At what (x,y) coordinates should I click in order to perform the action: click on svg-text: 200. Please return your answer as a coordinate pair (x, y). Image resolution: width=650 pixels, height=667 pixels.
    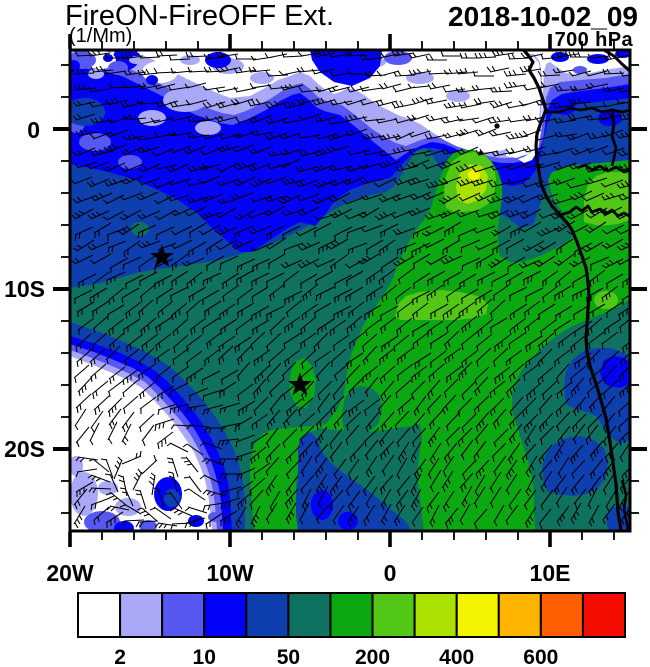
    Looking at the image, I should click on (372, 656).